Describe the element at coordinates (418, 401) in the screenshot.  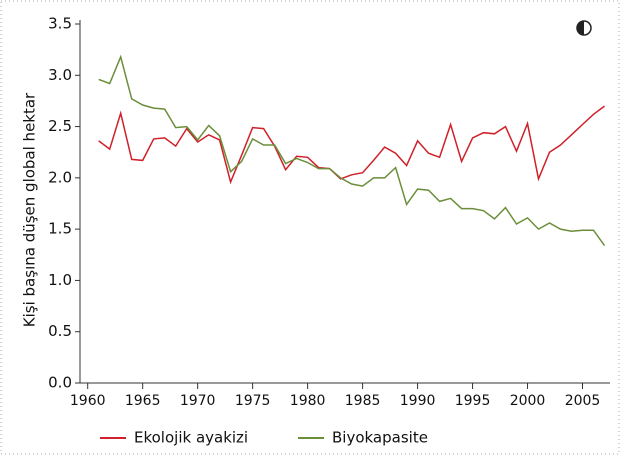
I see `x-tick-label: 1990` at that location.